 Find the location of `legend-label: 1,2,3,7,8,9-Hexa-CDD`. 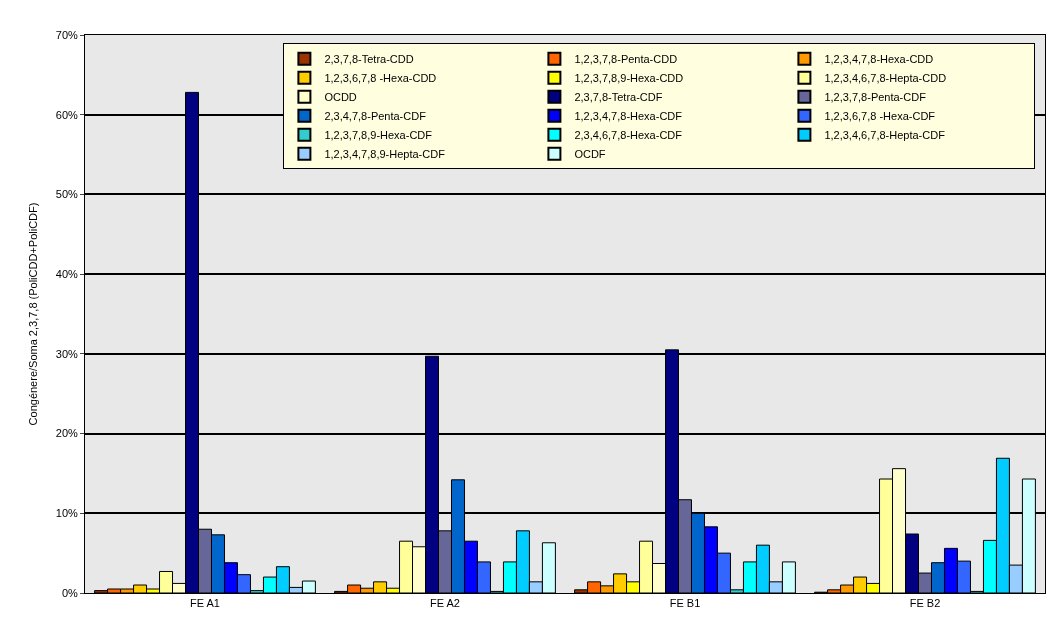

legend-label: 1,2,3,7,8,9-Hexa-CDD is located at coordinates (629, 78).